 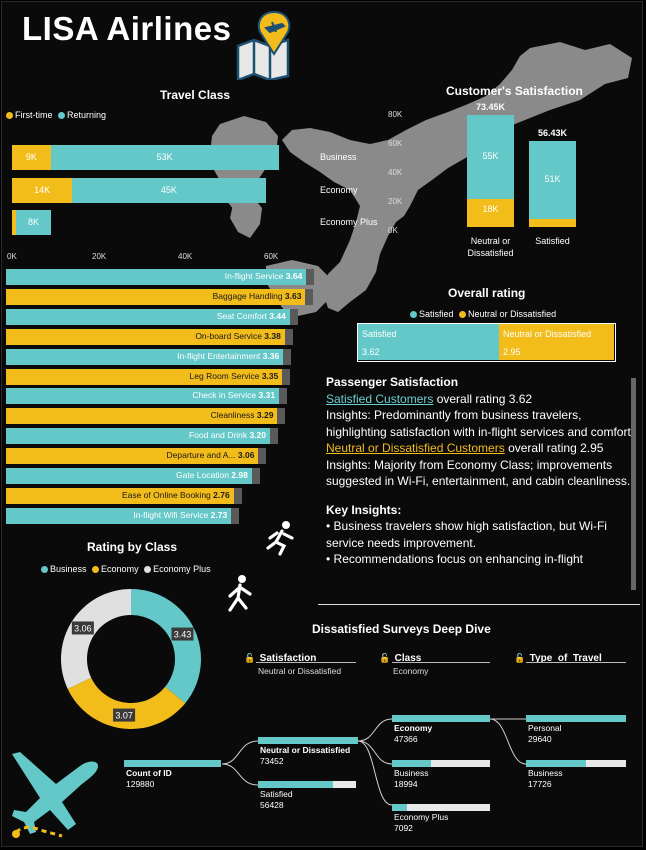 I want to click on filter-type-of-travel-header: Type_of_Travel, so click(x=565, y=658).